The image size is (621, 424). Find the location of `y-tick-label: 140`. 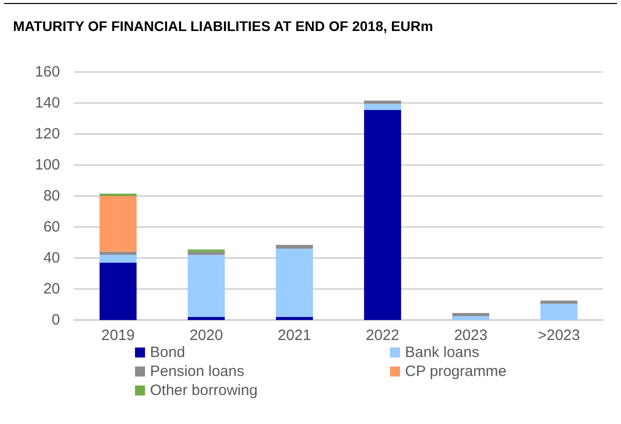

y-tick-label: 140 is located at coordinates (47, 103).